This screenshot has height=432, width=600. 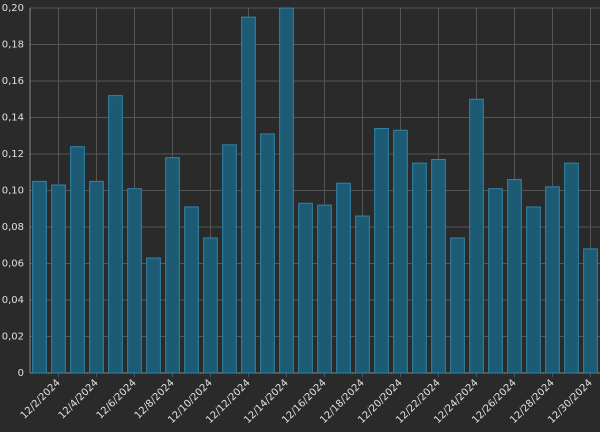 What do you see at coordinates (13, 81) in the screenshot?
I see `y-tick-label: 0,16` at bounding box center [13, 81].